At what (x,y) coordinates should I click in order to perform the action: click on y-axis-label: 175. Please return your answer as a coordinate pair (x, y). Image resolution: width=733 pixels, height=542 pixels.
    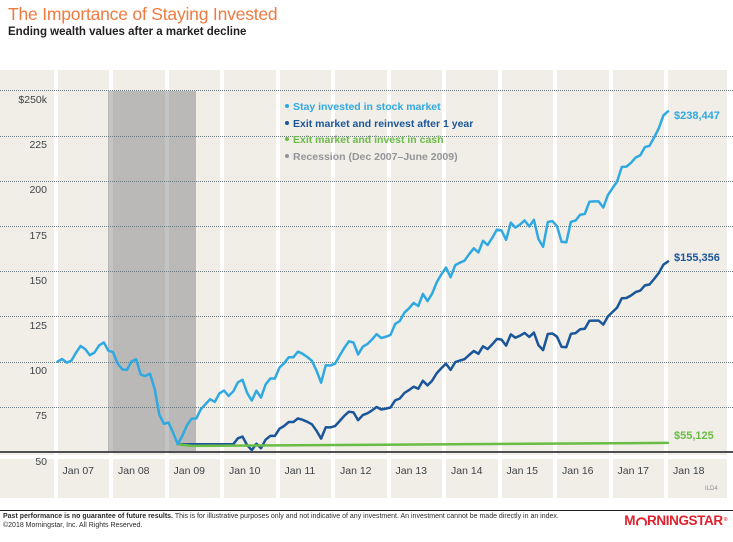
    Looking at the image, I should click on (38, 235).